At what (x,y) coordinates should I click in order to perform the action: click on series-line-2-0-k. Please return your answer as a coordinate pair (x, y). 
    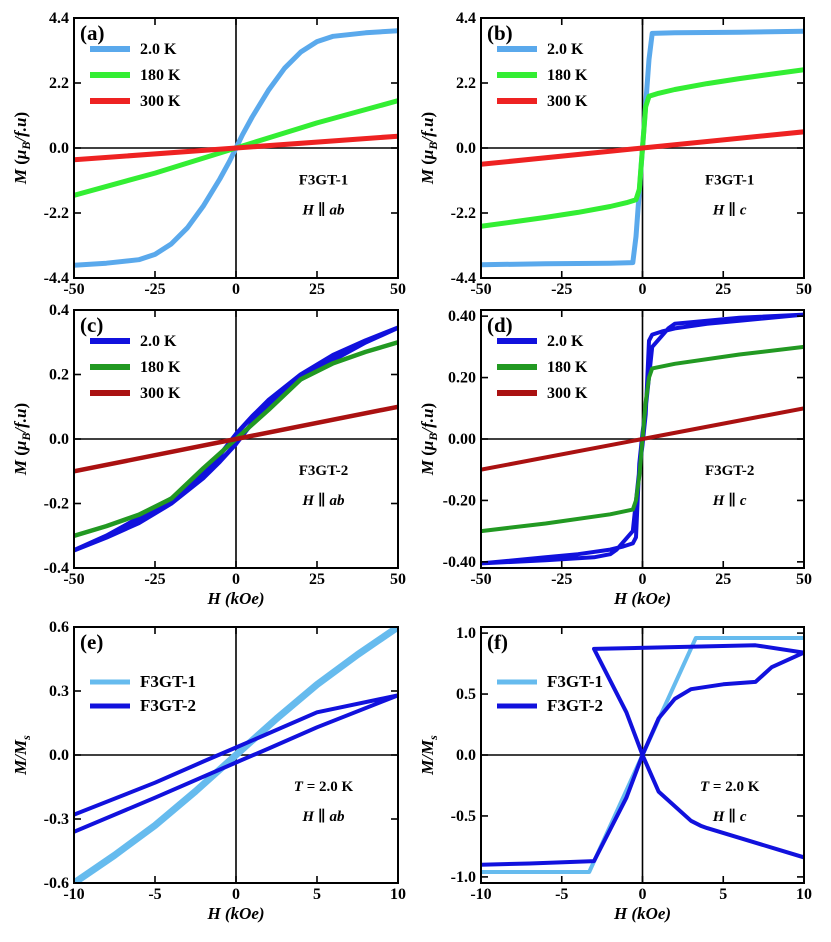
    Looking at the image, I should click on (236, 439).